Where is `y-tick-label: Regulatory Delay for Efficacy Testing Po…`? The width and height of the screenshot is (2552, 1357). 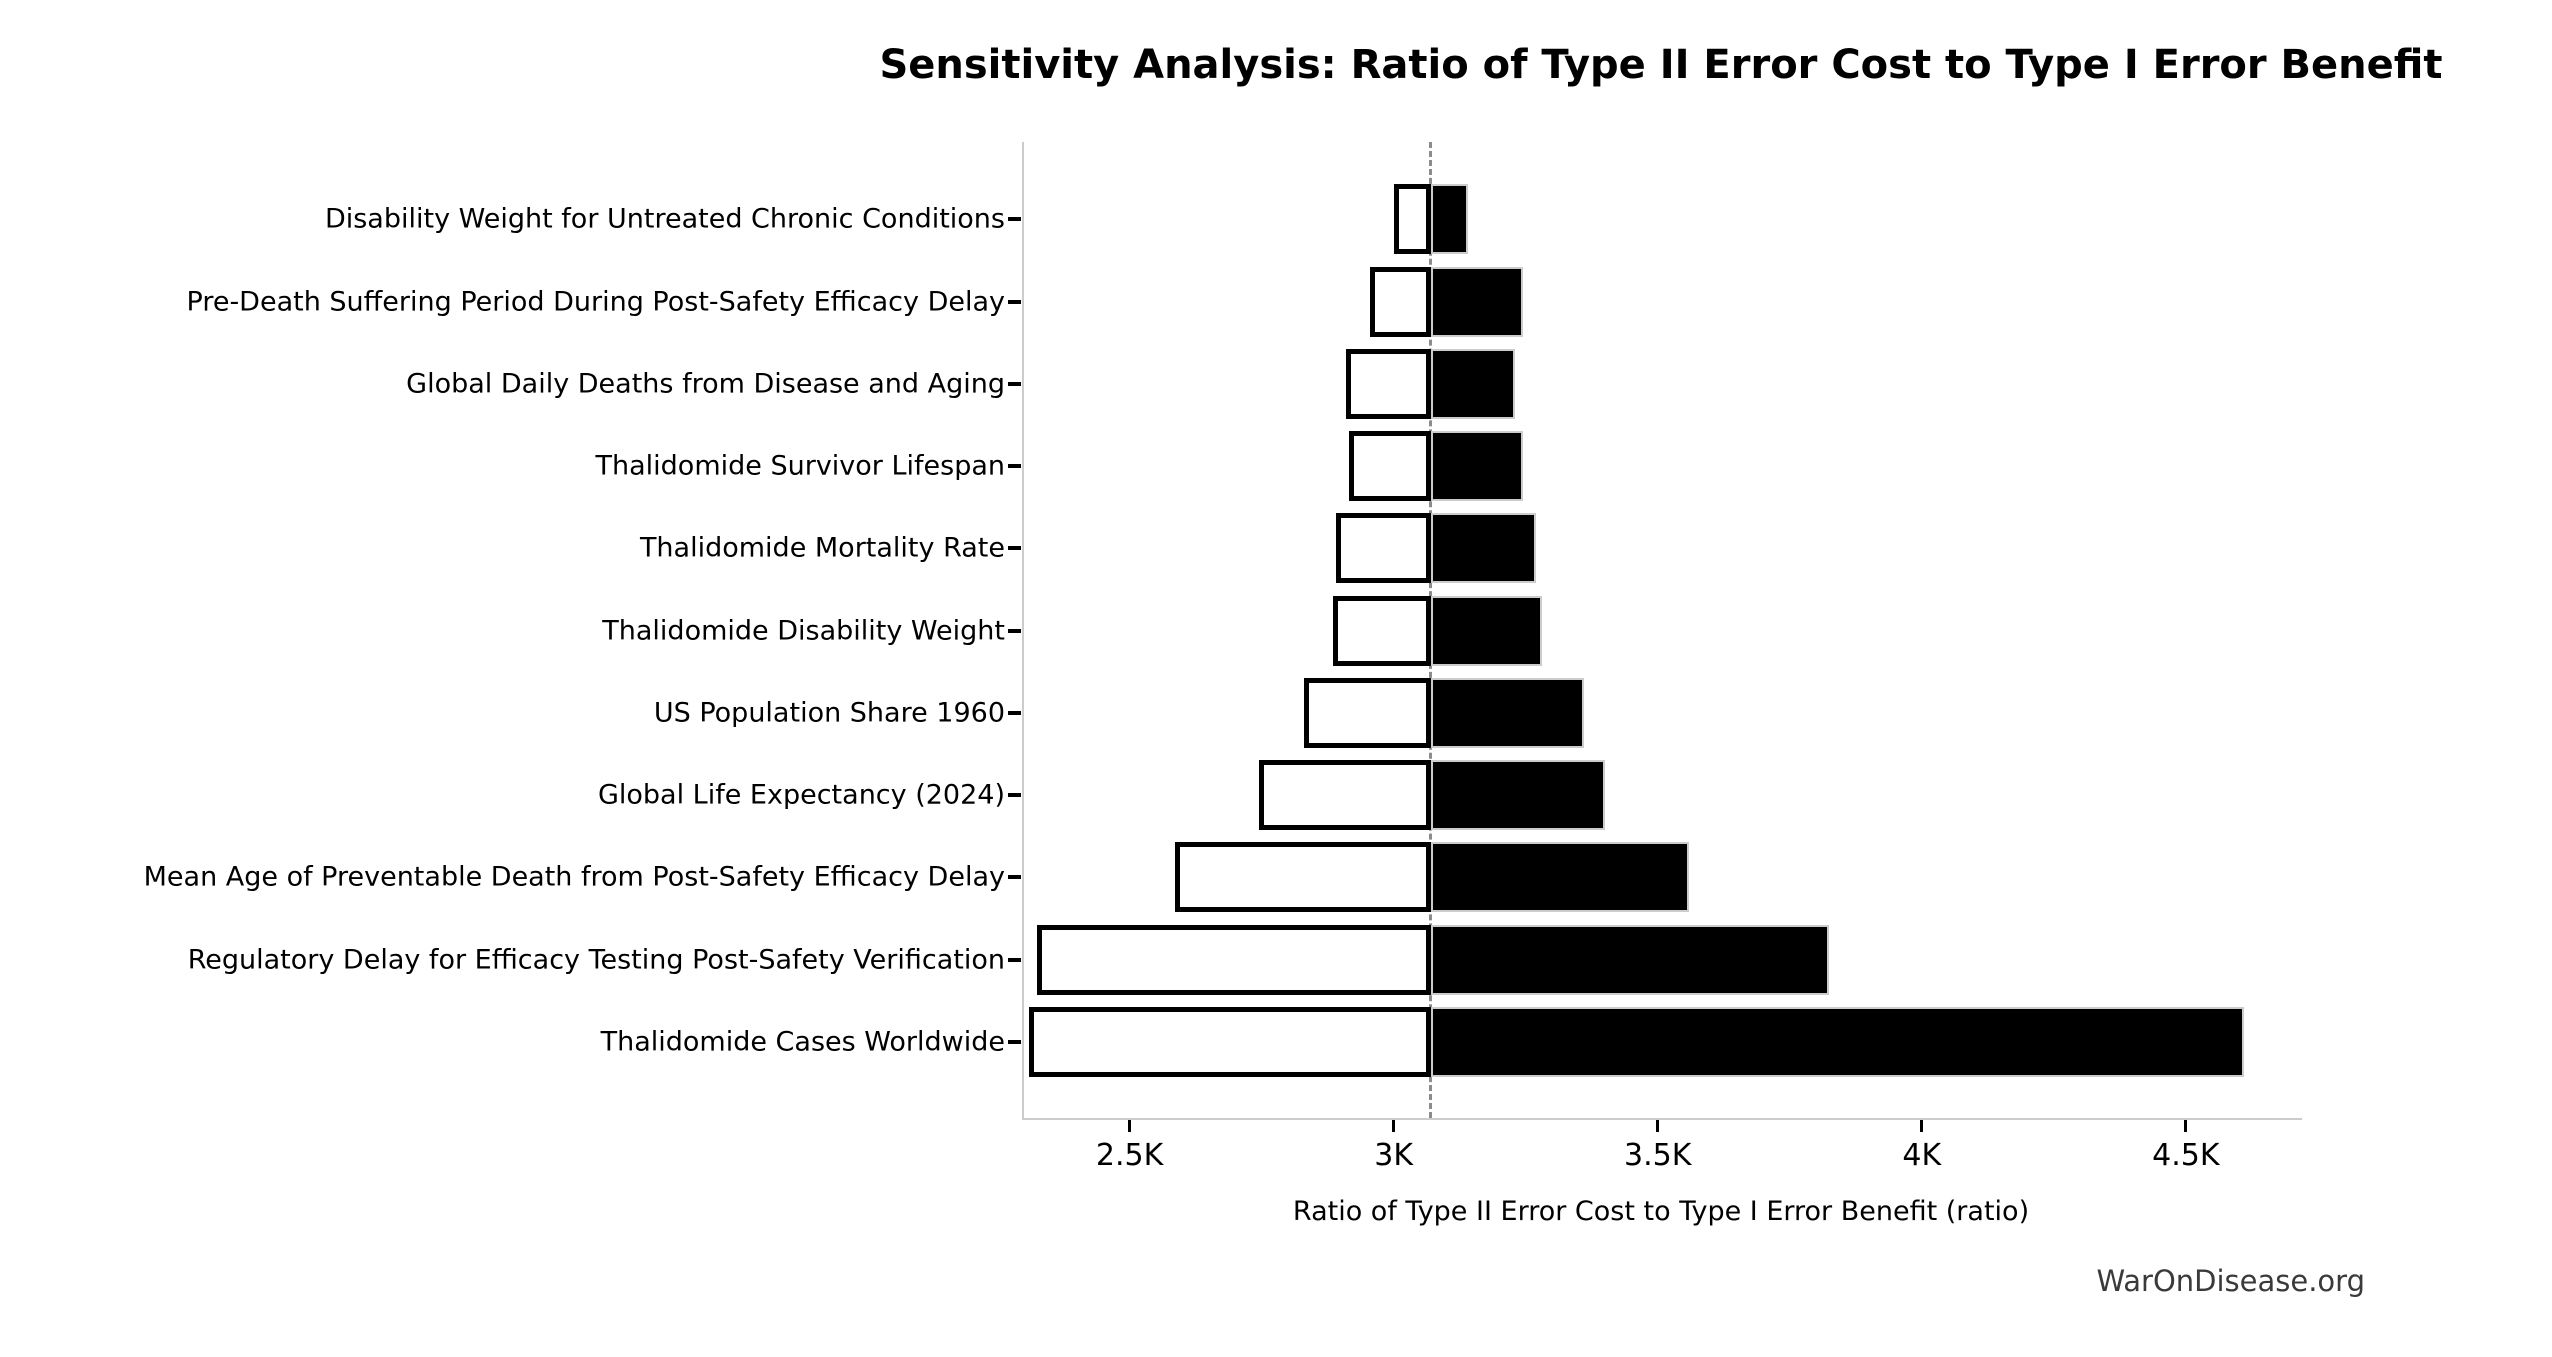
y-tick-label: Regulatory Delay for Efficacy Testing Po… is located at coordinates (596, 960).